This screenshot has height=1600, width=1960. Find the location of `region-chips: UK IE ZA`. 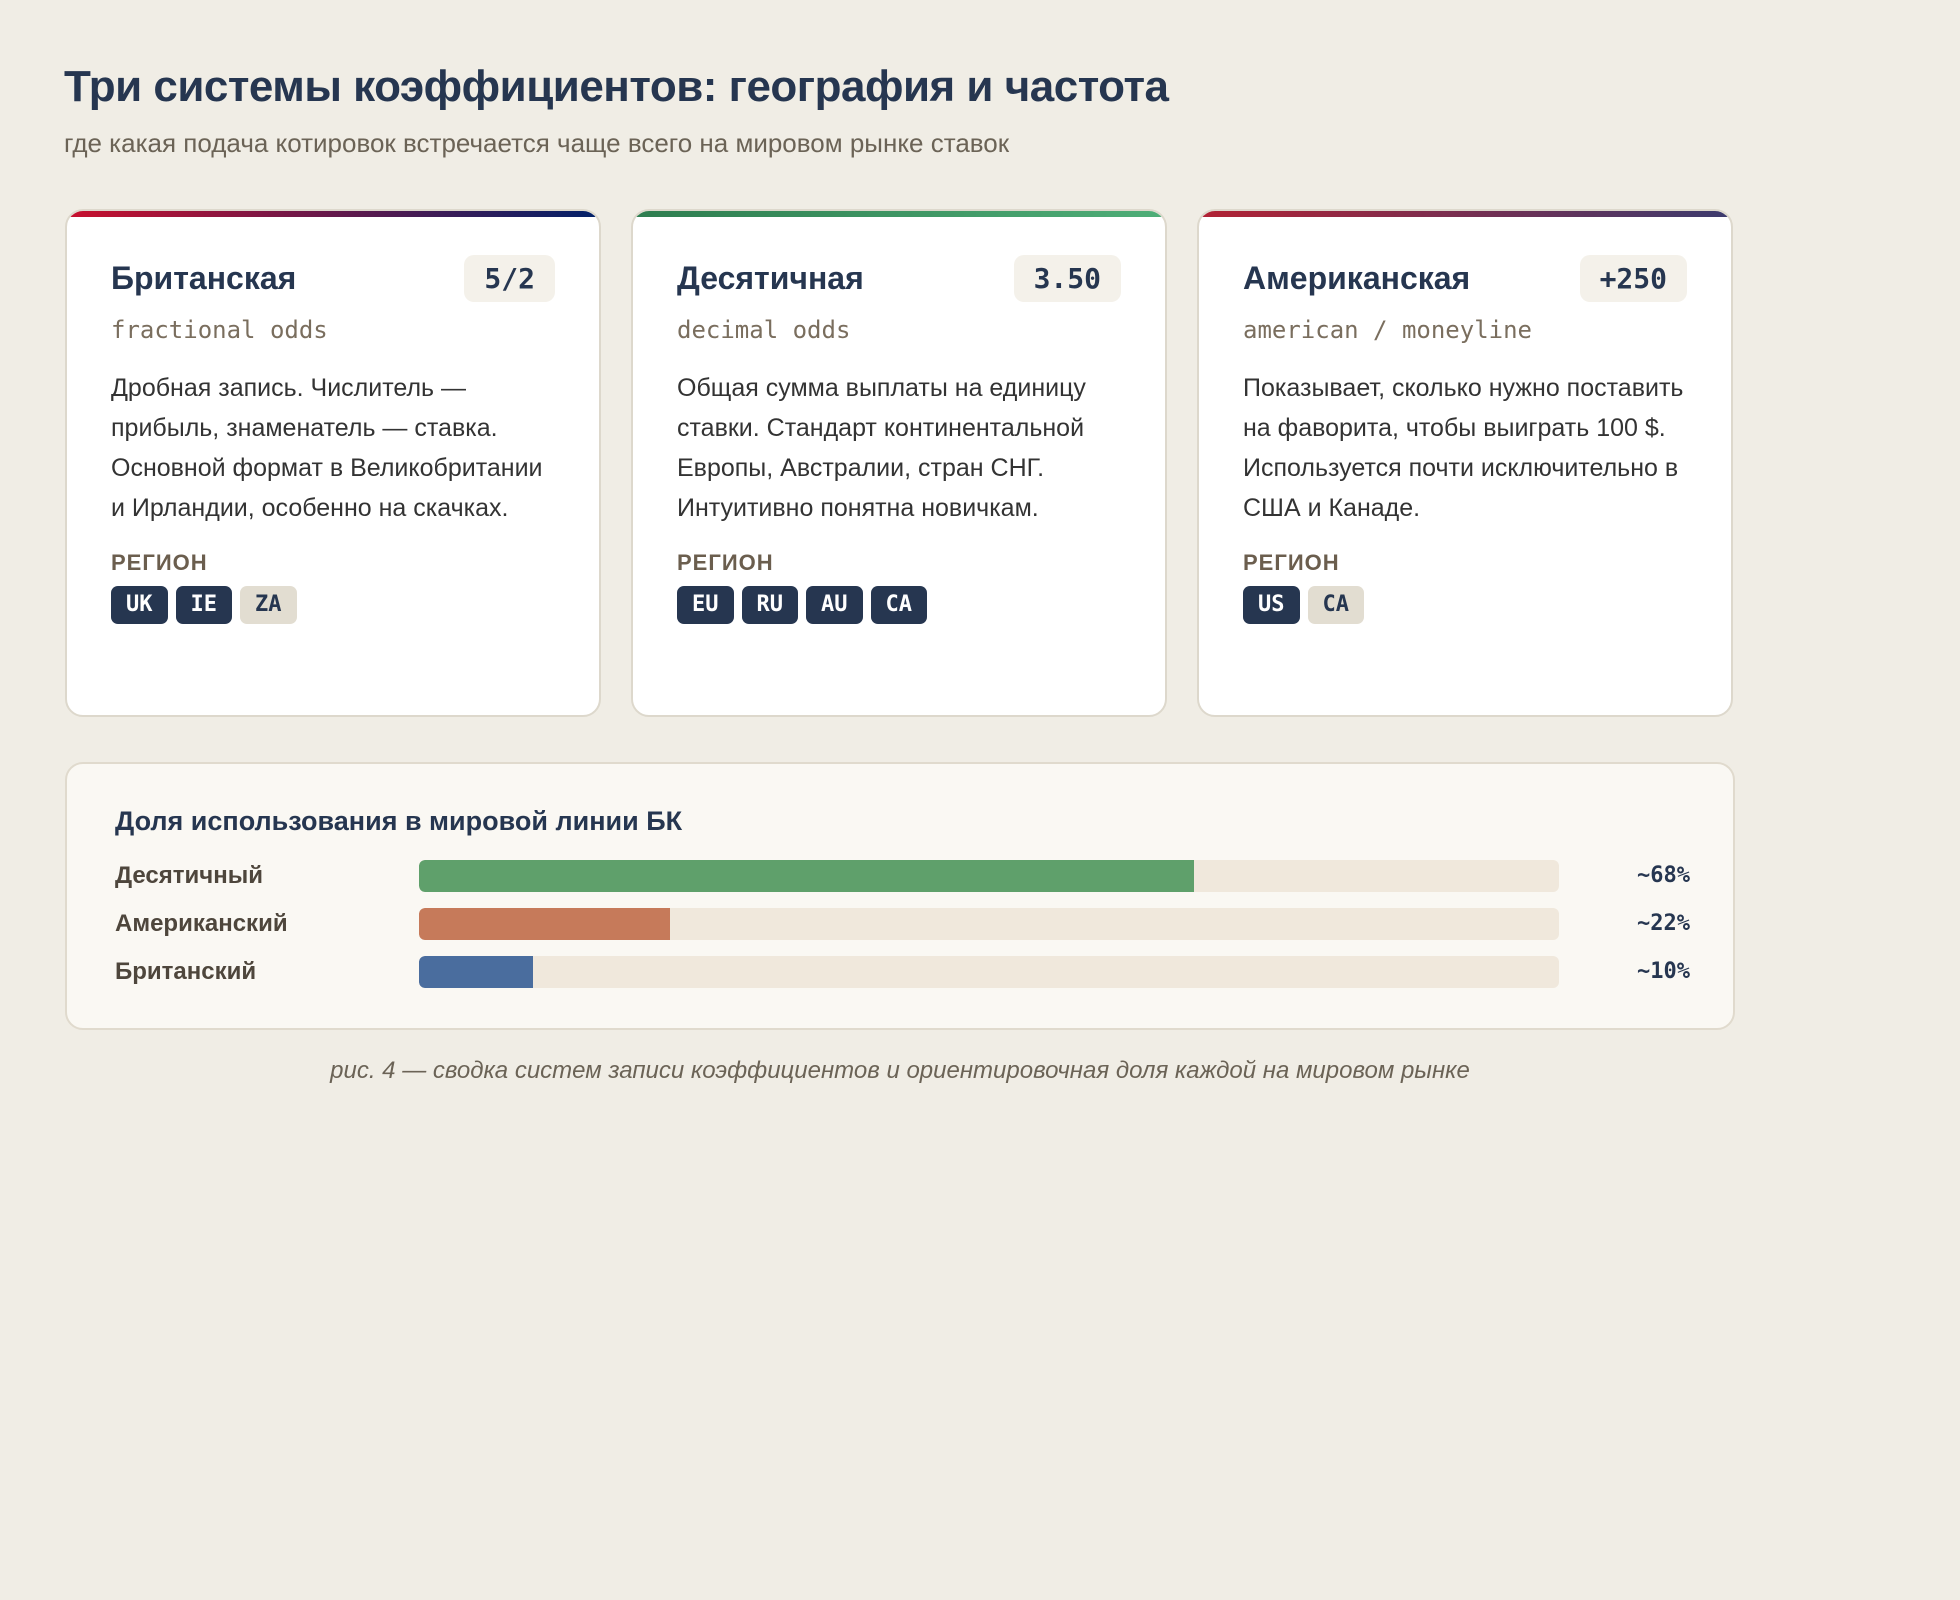

region-chips: UK IE ZA is located at coordinates (333, 605).